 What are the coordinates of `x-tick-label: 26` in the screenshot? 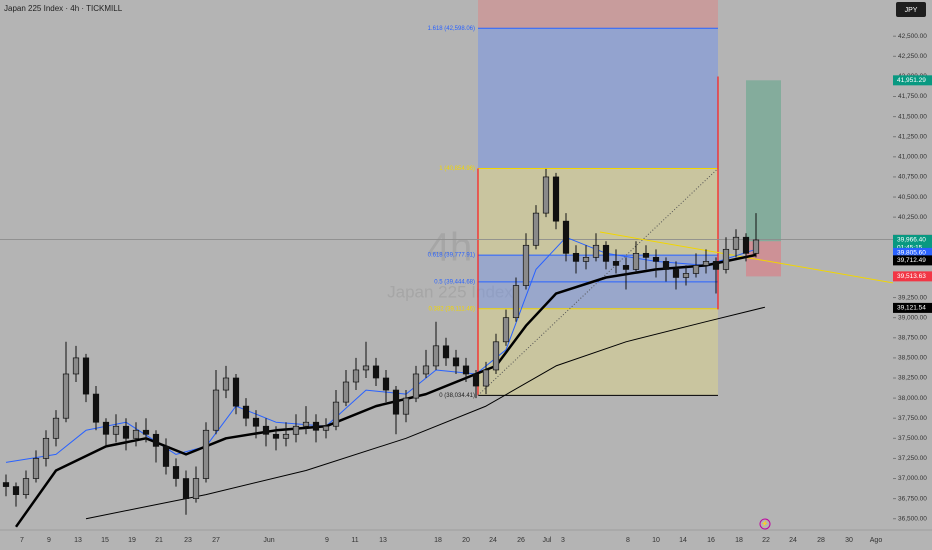 It's located at (521, 540).